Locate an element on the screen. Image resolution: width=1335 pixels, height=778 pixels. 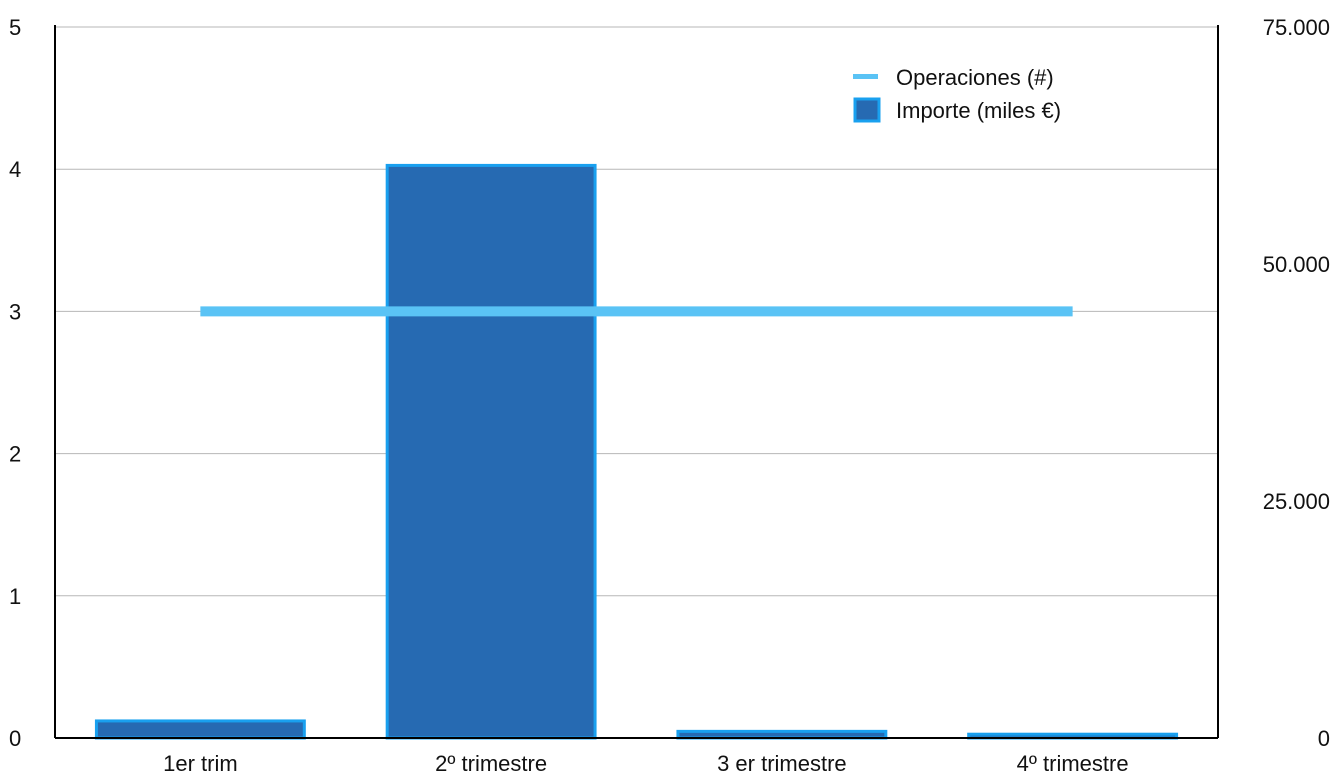
x-tick-label: 1er trim is located at coordinates (200, 763).